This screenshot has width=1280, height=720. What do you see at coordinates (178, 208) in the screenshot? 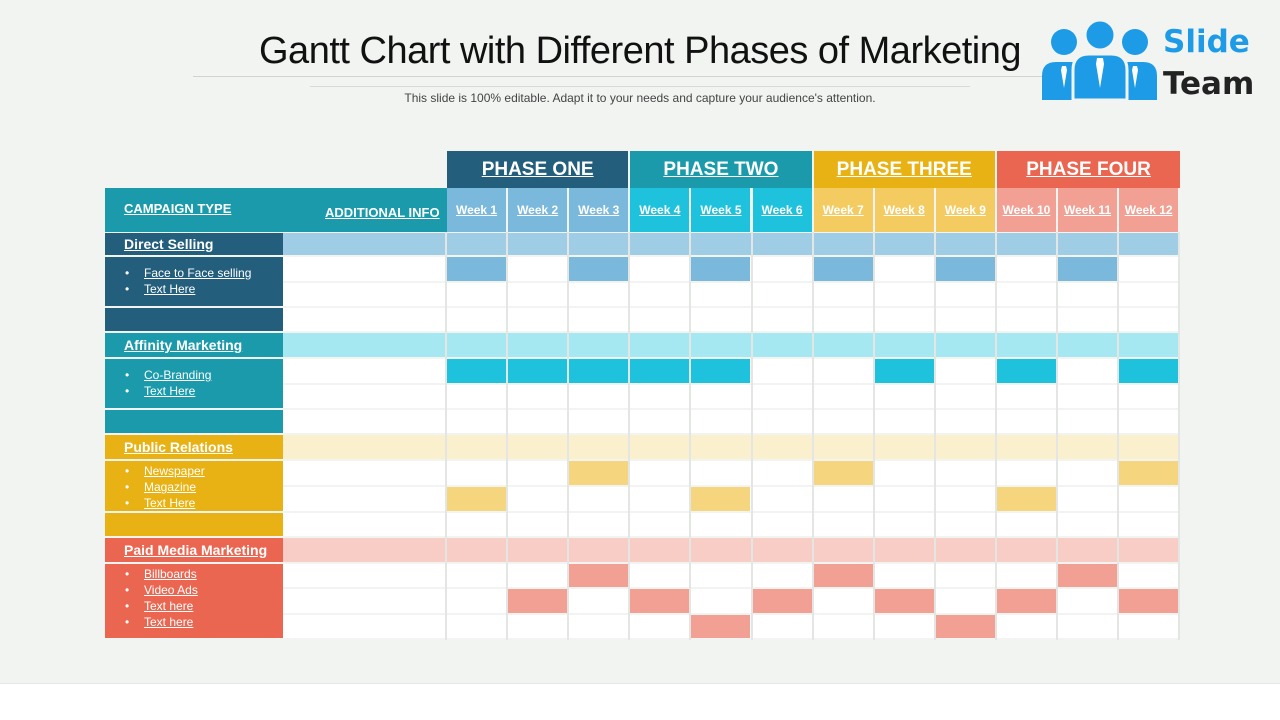
I see `campaign-type-header: CAMPAIGN TYPE` at bounding box center [178, 208].